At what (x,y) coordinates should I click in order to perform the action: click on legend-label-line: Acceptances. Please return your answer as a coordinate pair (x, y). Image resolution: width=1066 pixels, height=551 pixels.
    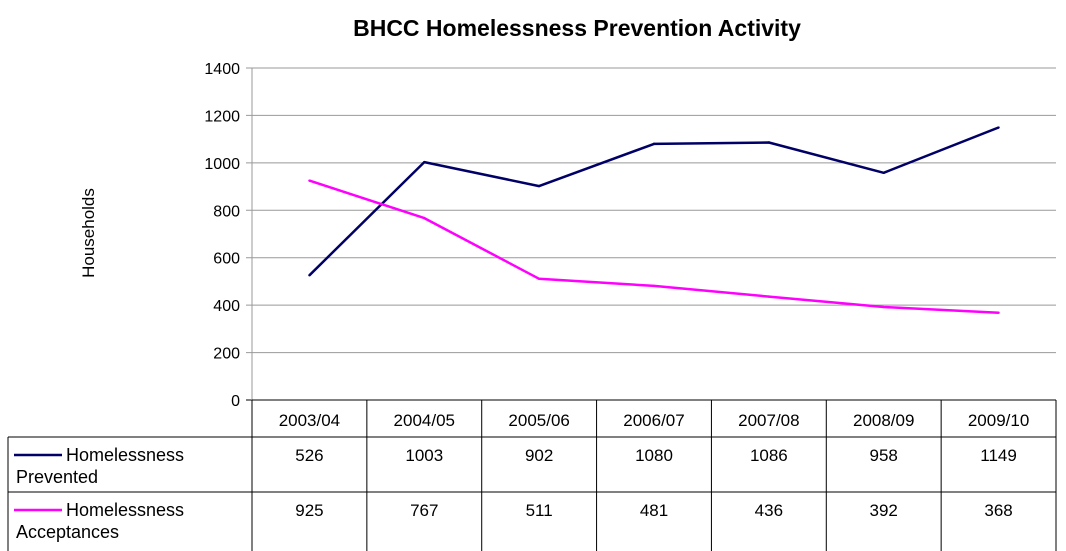
    Looking at the image, I should click on (67, 532).